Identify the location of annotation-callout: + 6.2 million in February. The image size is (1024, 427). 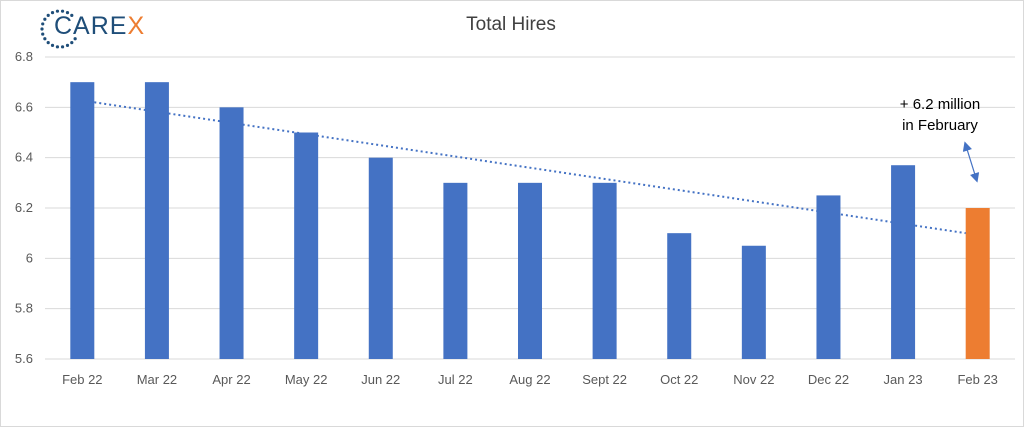
(940, 115).